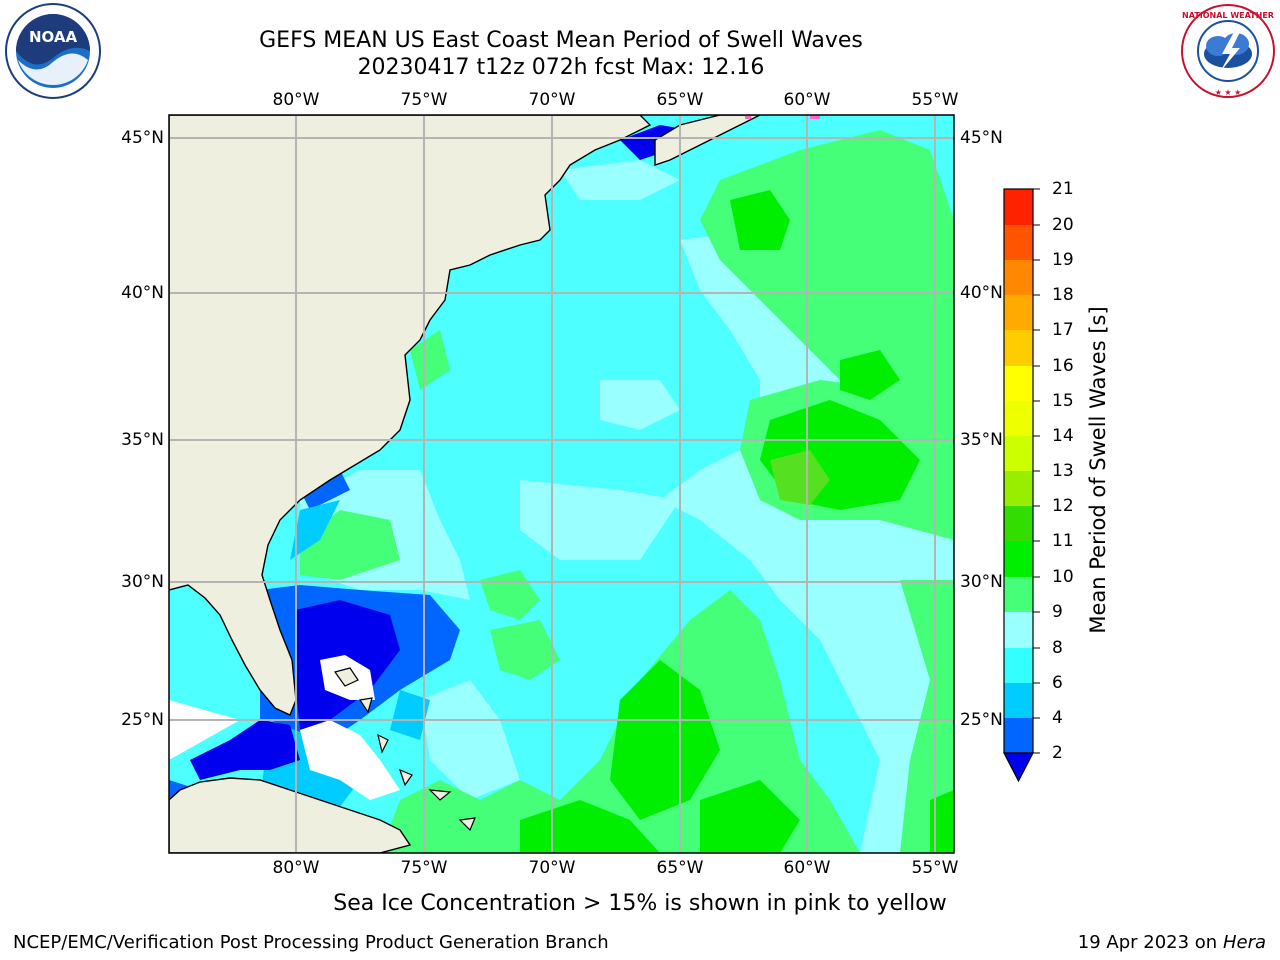 The image size is (1280, 960). What do you see at coordinates (1063, 295) in the screenshot?
I see `colorbar-label: 18` at bounding box center [1063, 295].